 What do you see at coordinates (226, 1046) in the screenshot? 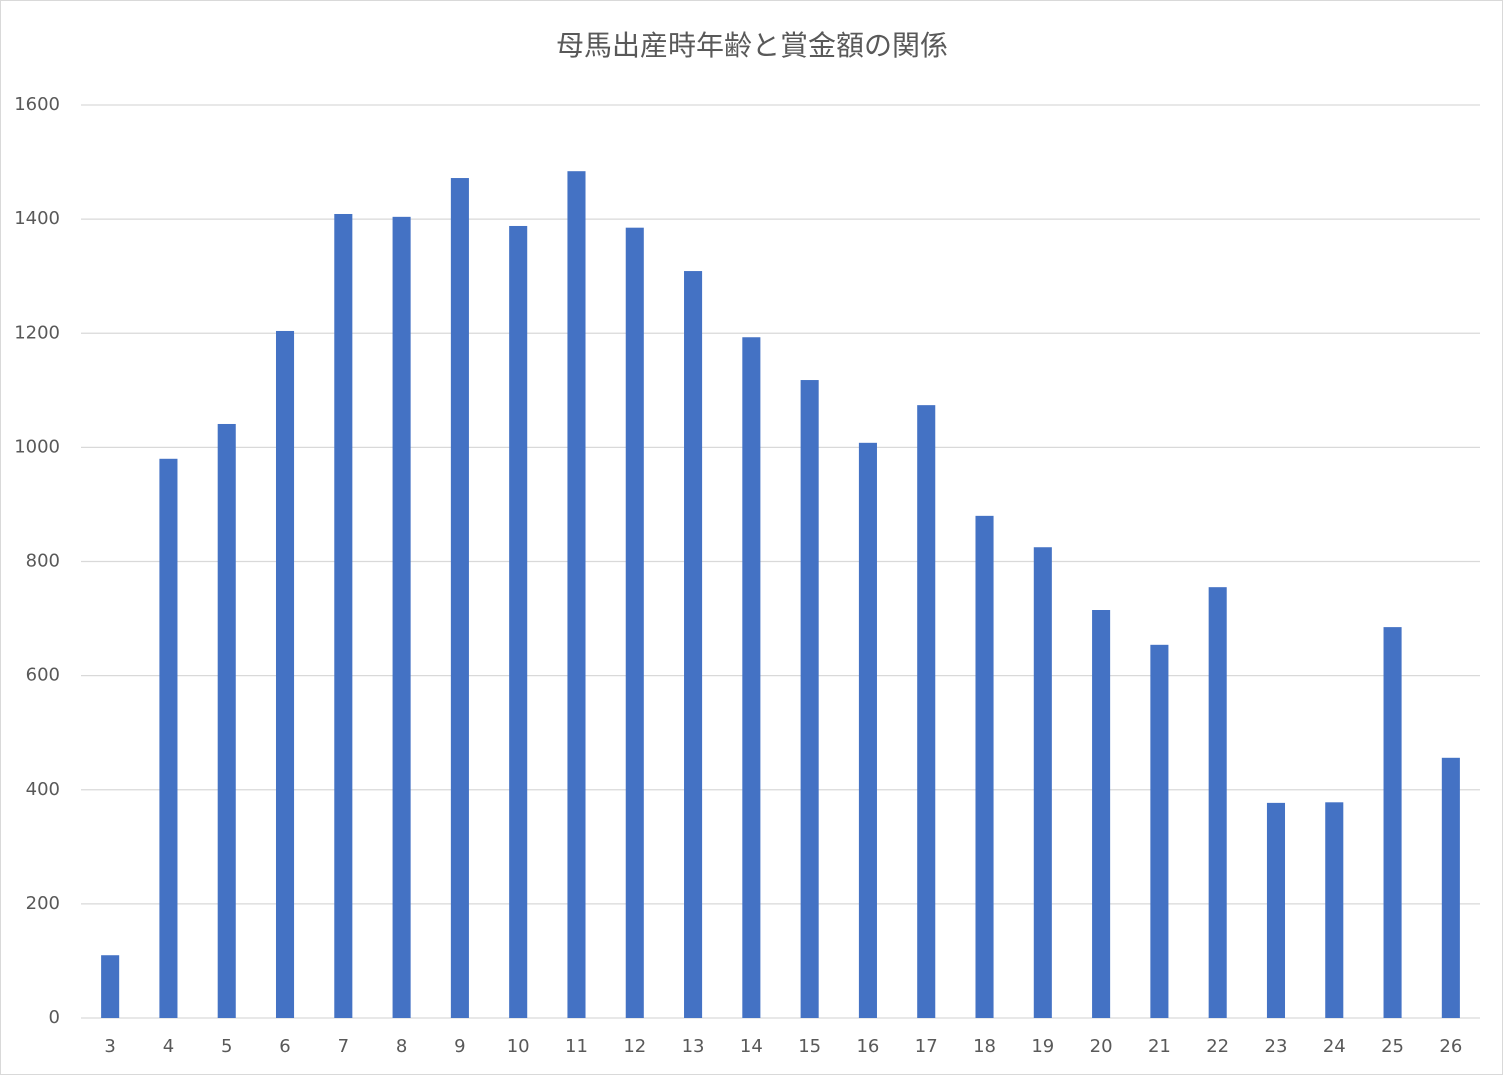
I see `x-tick-label: 5` at bounding box center [226, 1046].